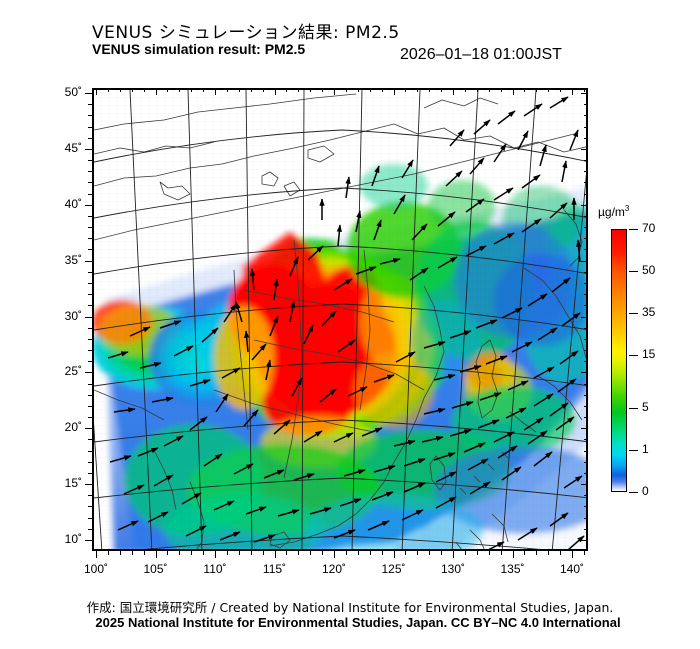  What do you see at coordinates (73, 203) in the screenshot?
I see `y-axis-tick-label: 40˚` at bounding box center [73, 203].